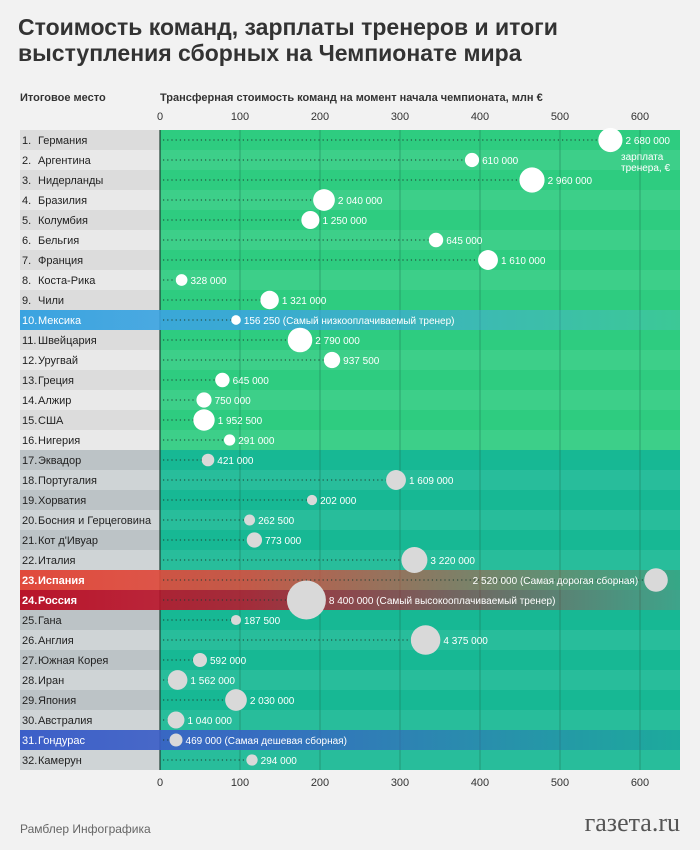  I want to click on team-label: Франция, so click(60, 261).